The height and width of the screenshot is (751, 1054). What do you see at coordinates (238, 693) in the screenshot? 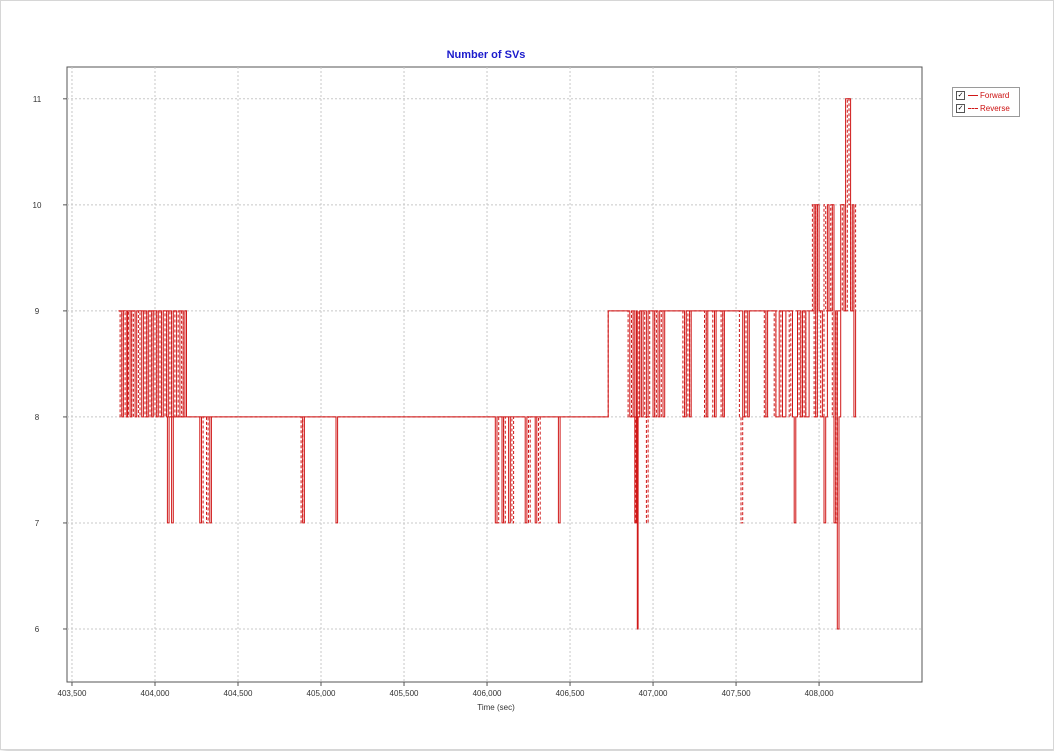
I see `x-tick-label: 404,500` at bounding box center [238, 693].